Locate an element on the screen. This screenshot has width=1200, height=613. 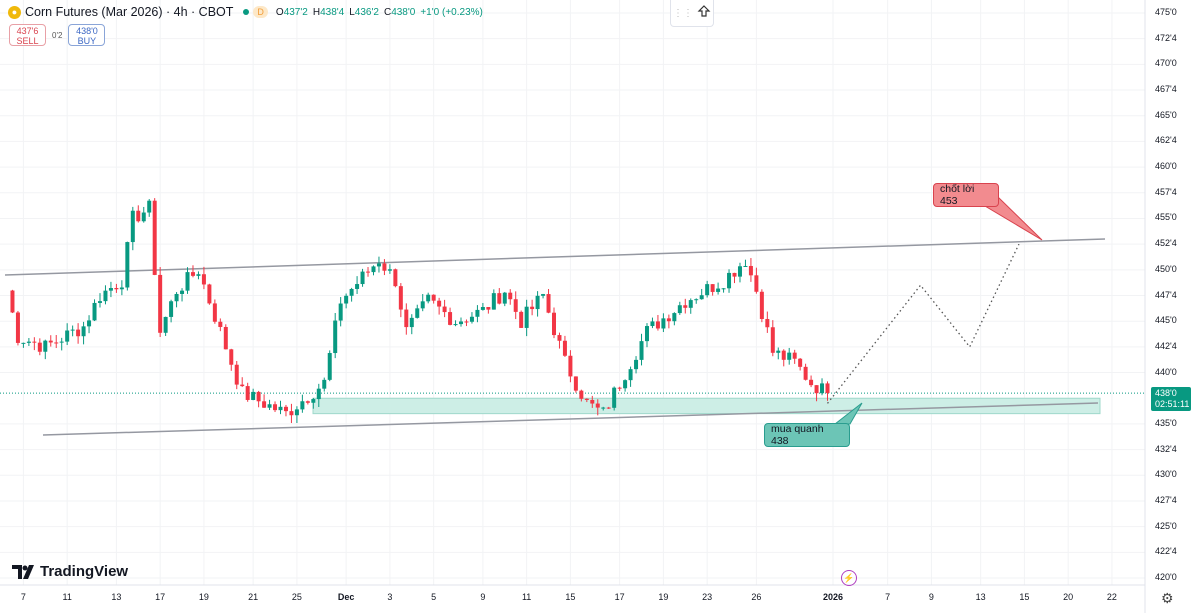
price-axis-label: 475'0 is located at coordinates (1166, 12).